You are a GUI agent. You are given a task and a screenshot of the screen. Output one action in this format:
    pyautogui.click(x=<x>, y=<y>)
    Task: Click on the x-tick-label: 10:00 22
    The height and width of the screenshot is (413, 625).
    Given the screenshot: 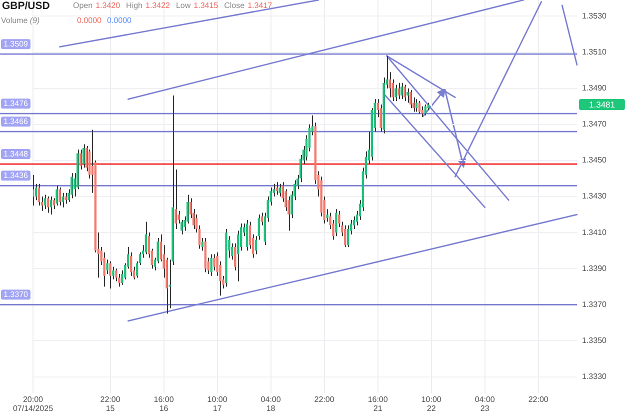 What is the action you would take?
    pyautogui.click(x=431, y=403)
    